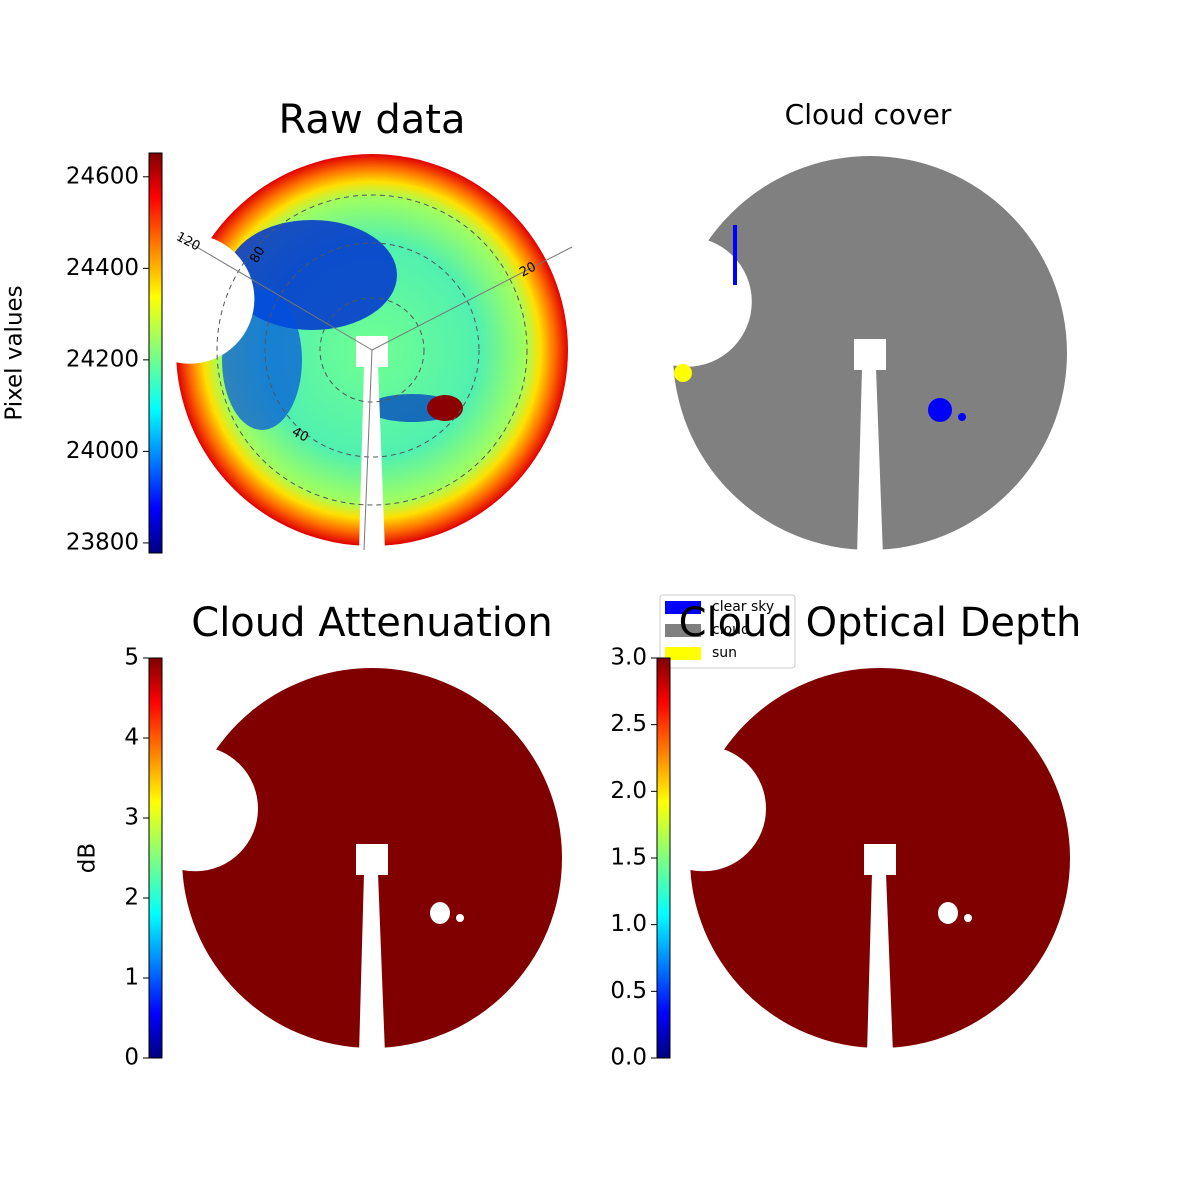 This screenshot has height=1200, width=1200. Describe the element at coordinates (102, 451) in the screenshot. I see `colorbar-tick-label: 24000` at that location.